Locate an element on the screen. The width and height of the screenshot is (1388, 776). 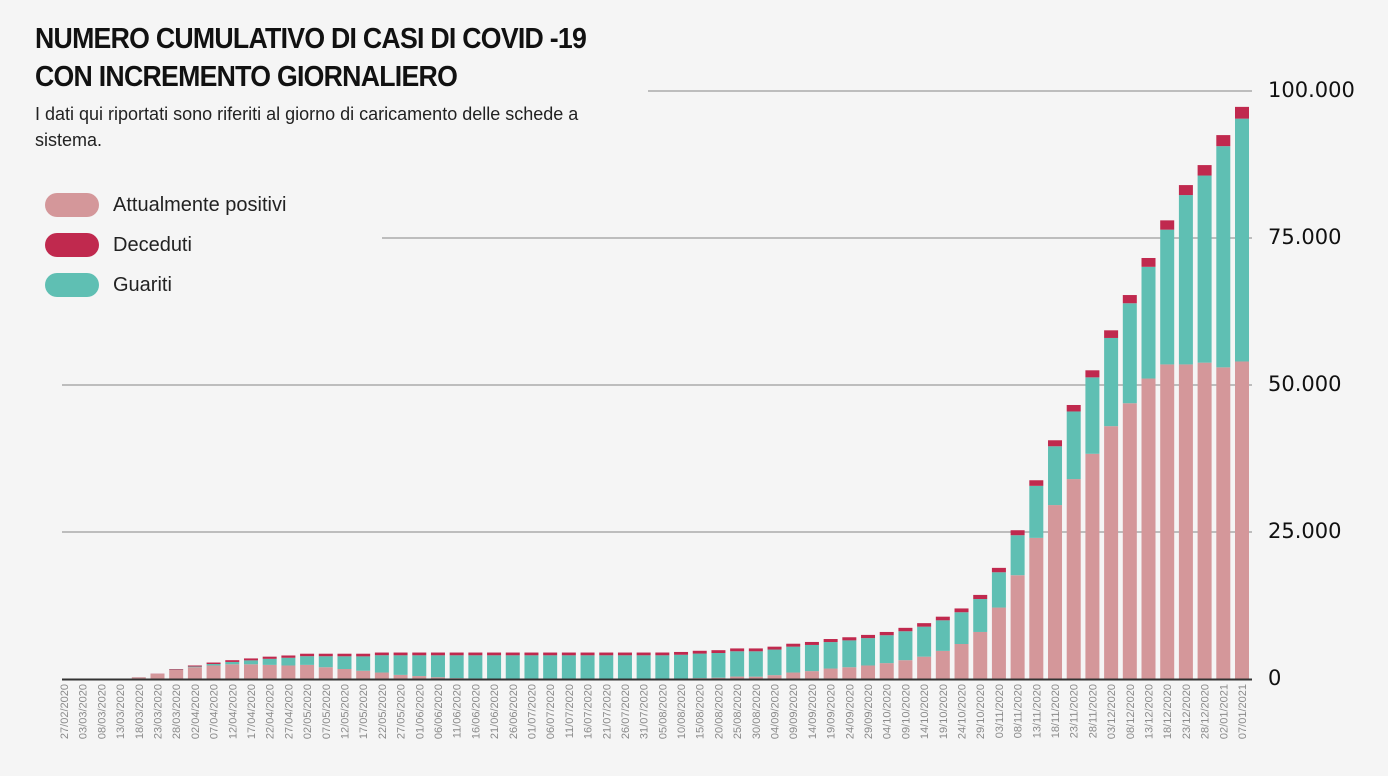
x-tick-label: 08/11/2020 is located at coordinates (1019, 711).